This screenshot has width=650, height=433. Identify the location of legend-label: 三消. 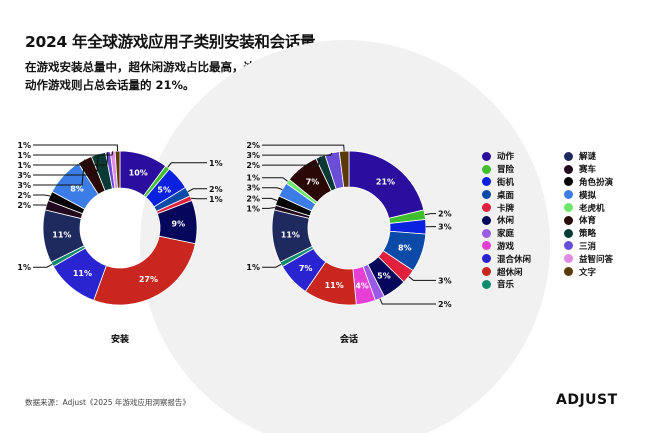
(588, 246).